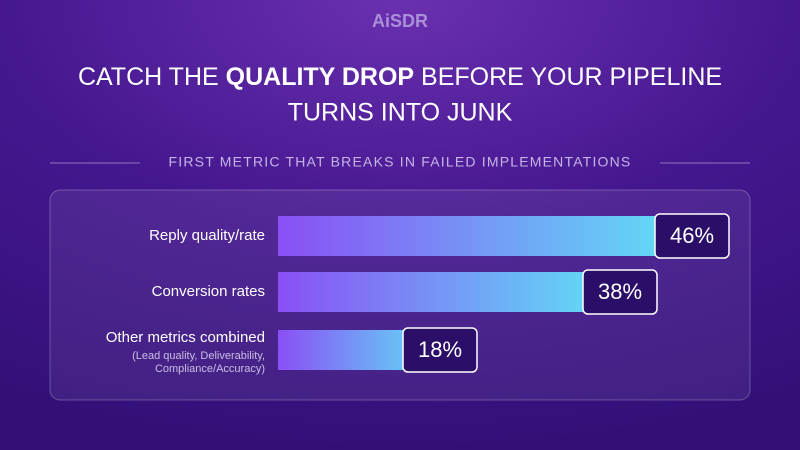 The height and width of the screenshot is (450, 800). I want to click on category-note: (Lead quality, Deliverability,, so click(198, 356).